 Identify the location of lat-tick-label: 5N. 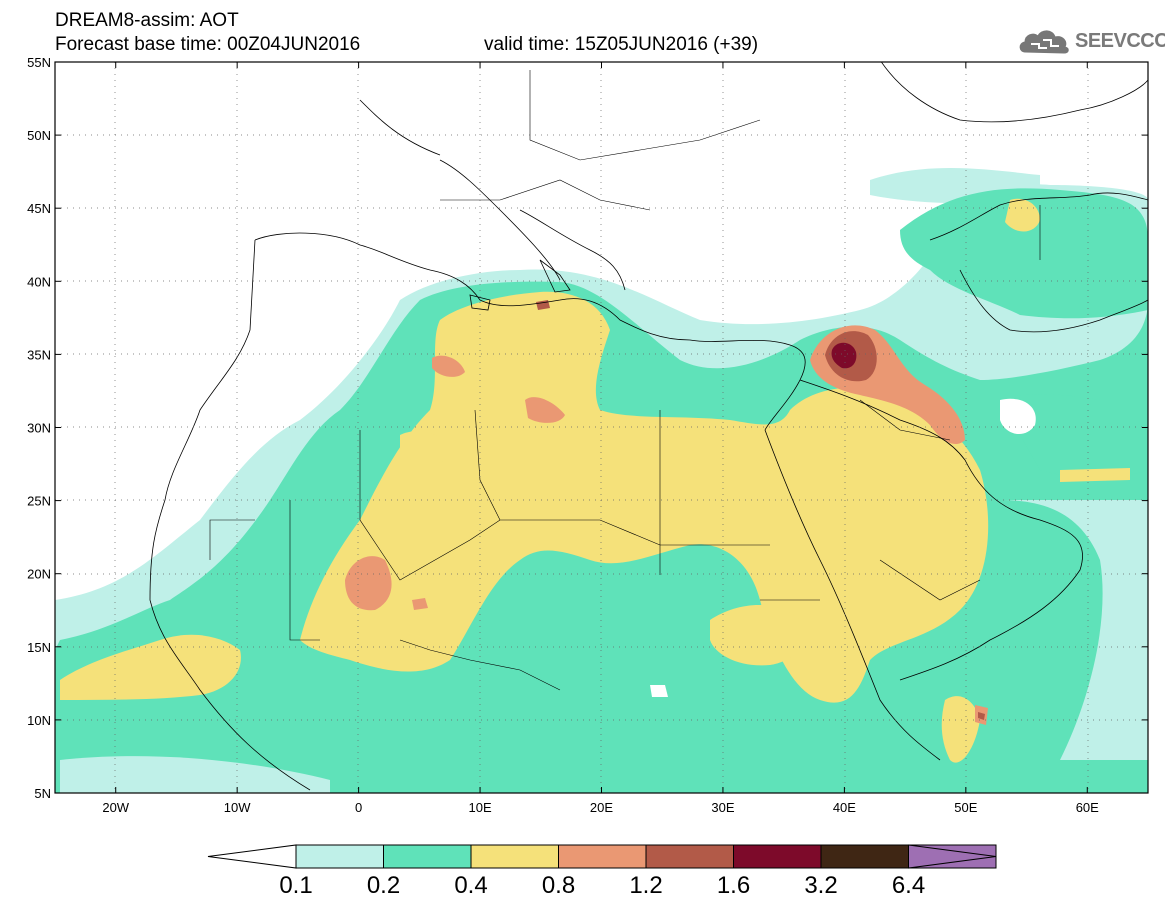
(42, 793).